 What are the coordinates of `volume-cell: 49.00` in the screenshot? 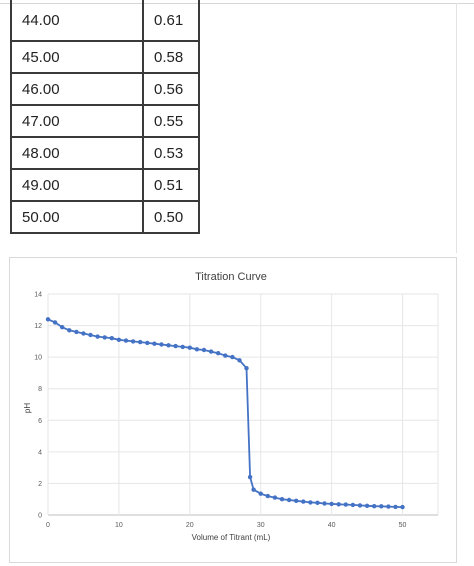 It's located at (77, 185).